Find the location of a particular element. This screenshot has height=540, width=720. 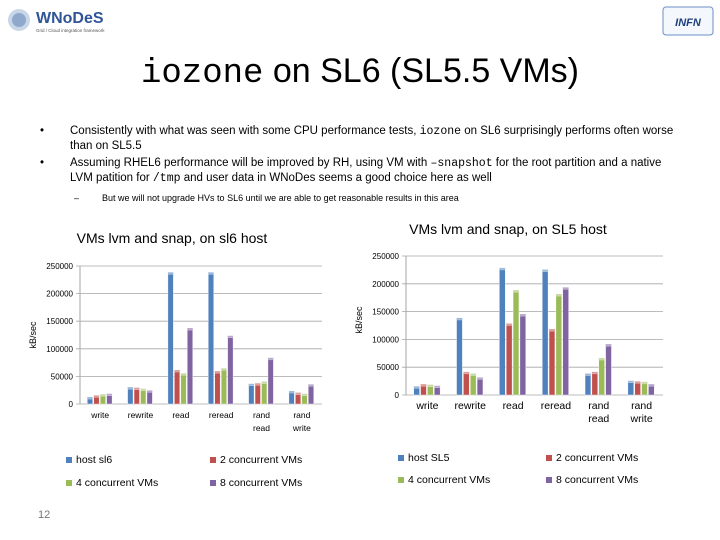

bullet2-code-a: –snapshot is located at coordinates (461, 163).